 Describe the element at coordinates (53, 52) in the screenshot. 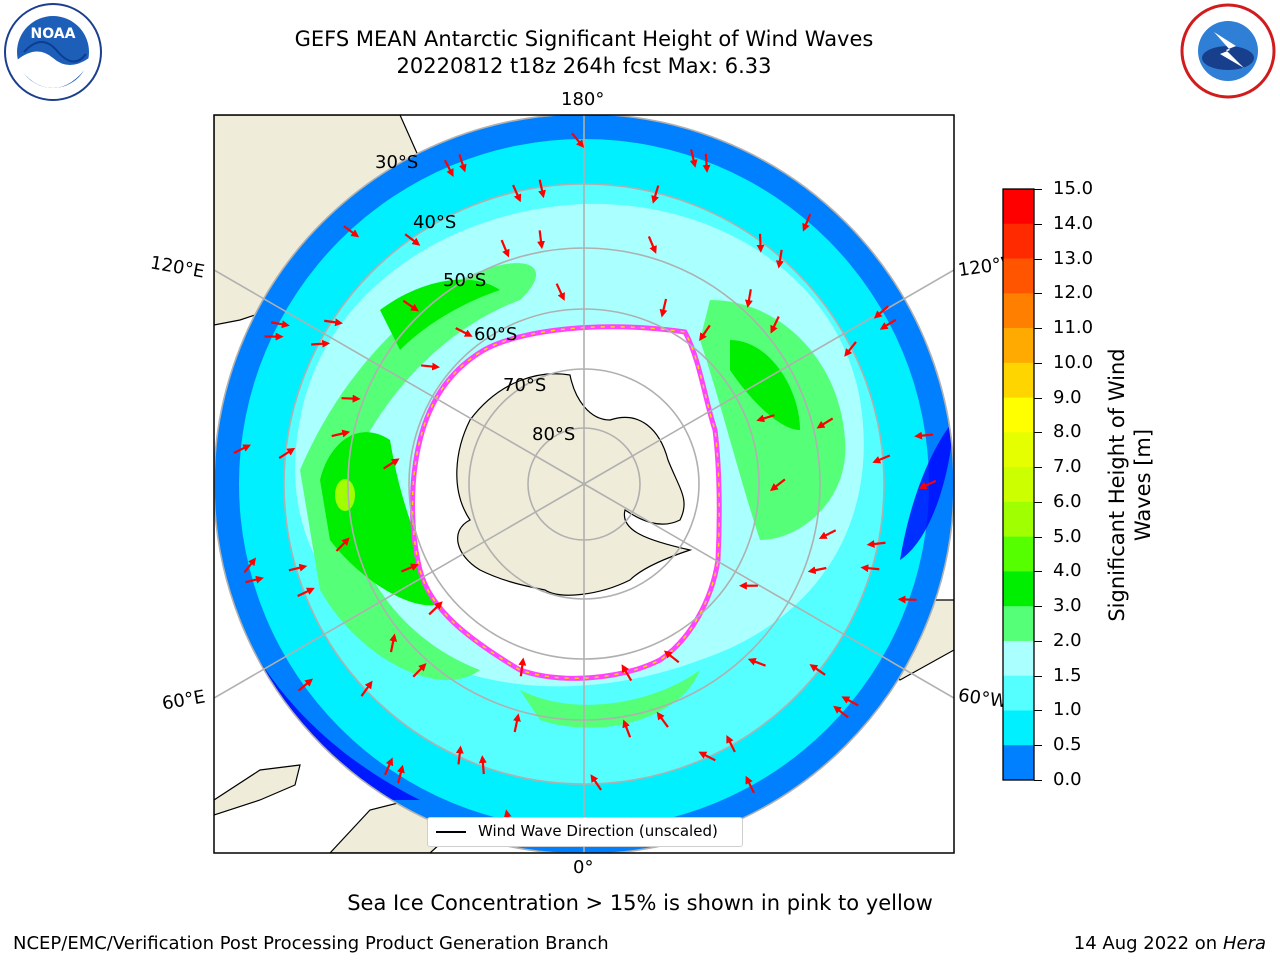

I see `noaa-logo: NOAA` at that location.